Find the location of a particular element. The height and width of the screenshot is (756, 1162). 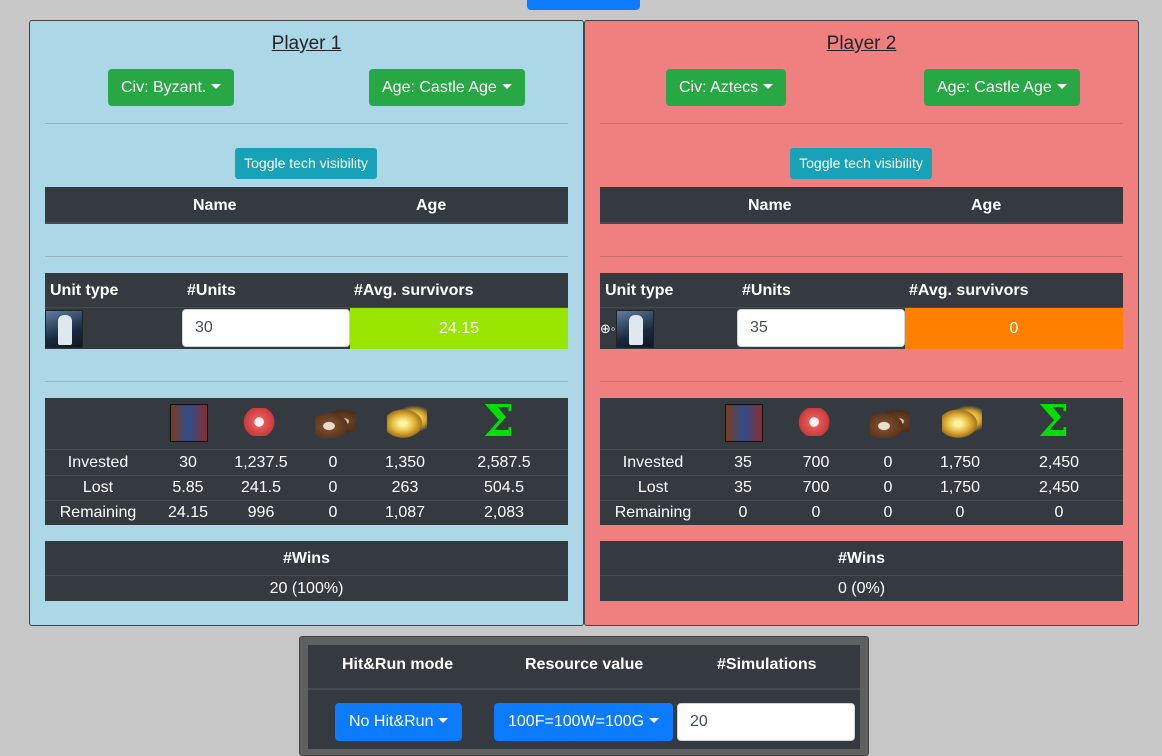

player1-civ-dropdown: Civ: Byzant. is located at coordinates (171, 87).